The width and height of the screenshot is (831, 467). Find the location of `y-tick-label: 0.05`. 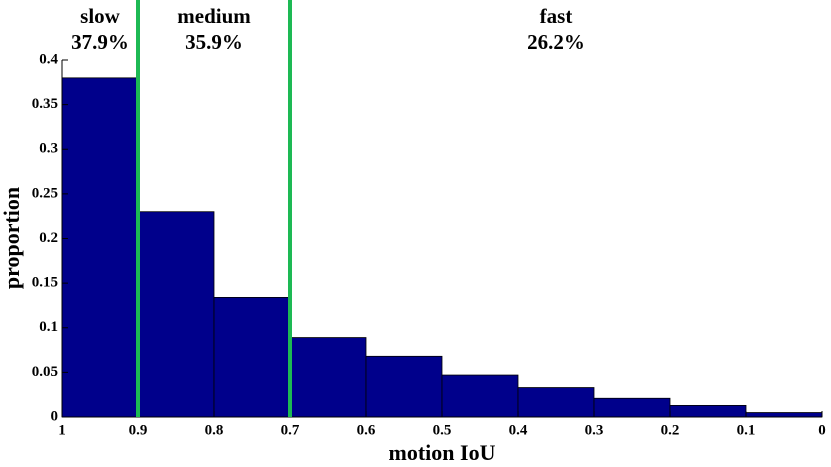

y-tick-label: 0.05 is located at coordinates (45, 372).